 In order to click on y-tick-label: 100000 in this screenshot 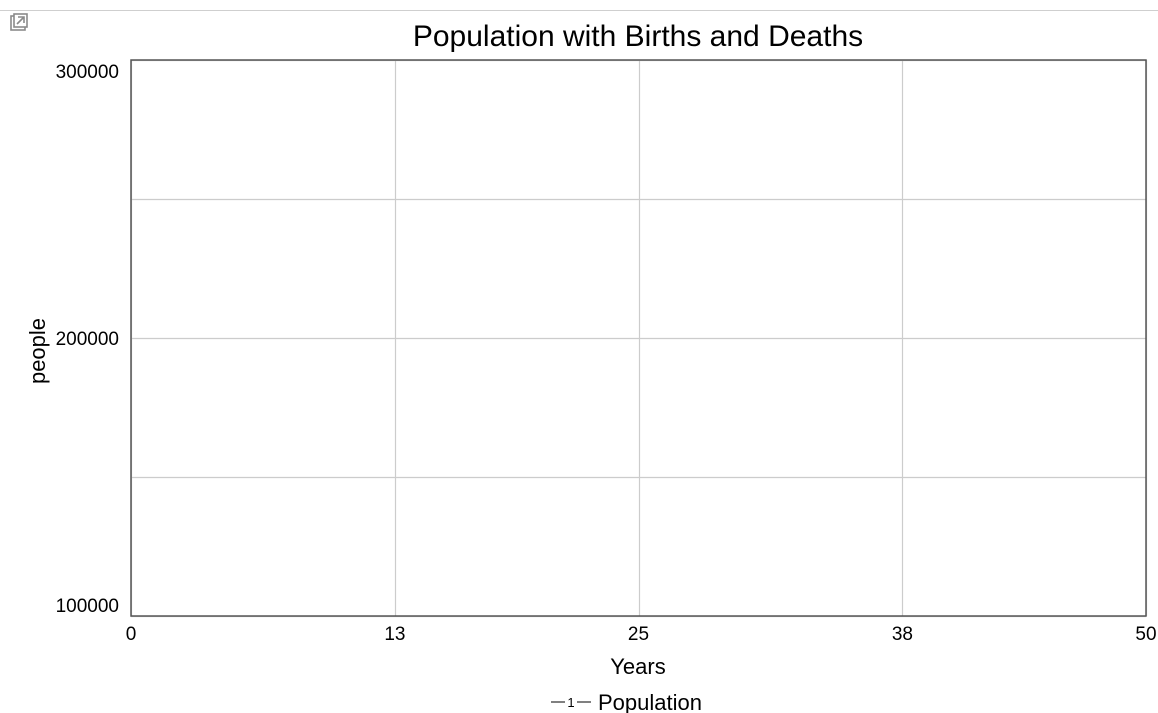, I will do `click(87, 606)`.